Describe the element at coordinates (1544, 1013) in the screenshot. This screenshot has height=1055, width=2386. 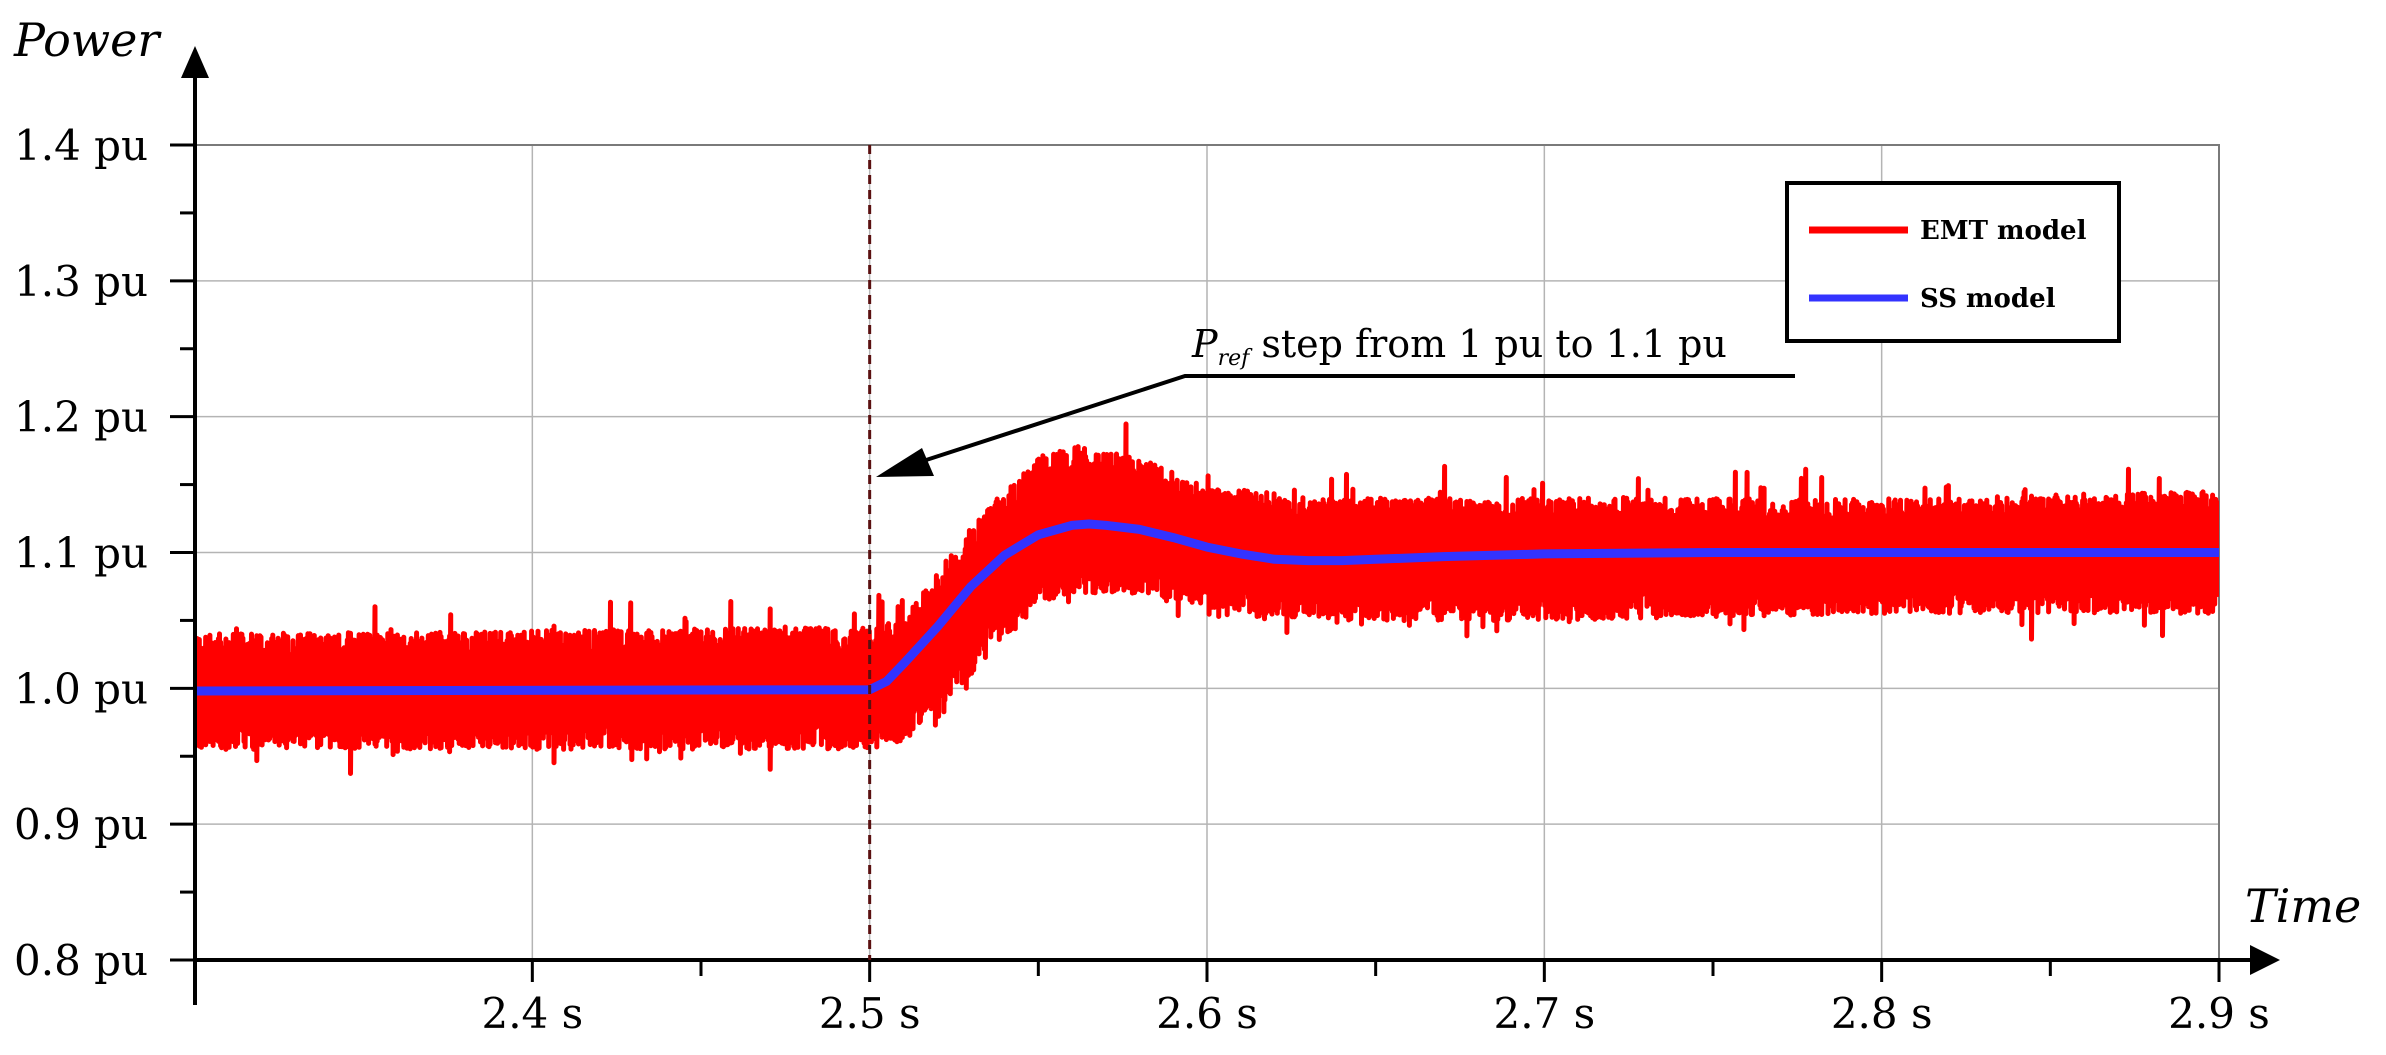
I see `x-tick-label: 2.7 s` at that location.